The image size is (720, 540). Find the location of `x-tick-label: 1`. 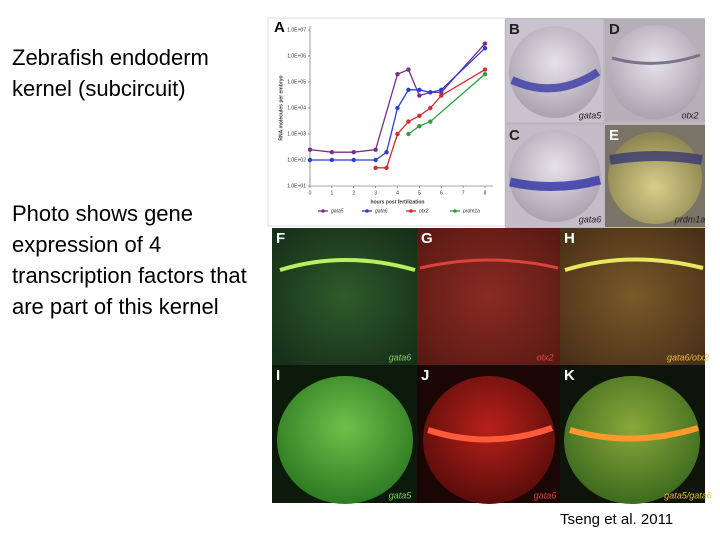

x-tick-label: 1 is located at coordinates (331, 193).